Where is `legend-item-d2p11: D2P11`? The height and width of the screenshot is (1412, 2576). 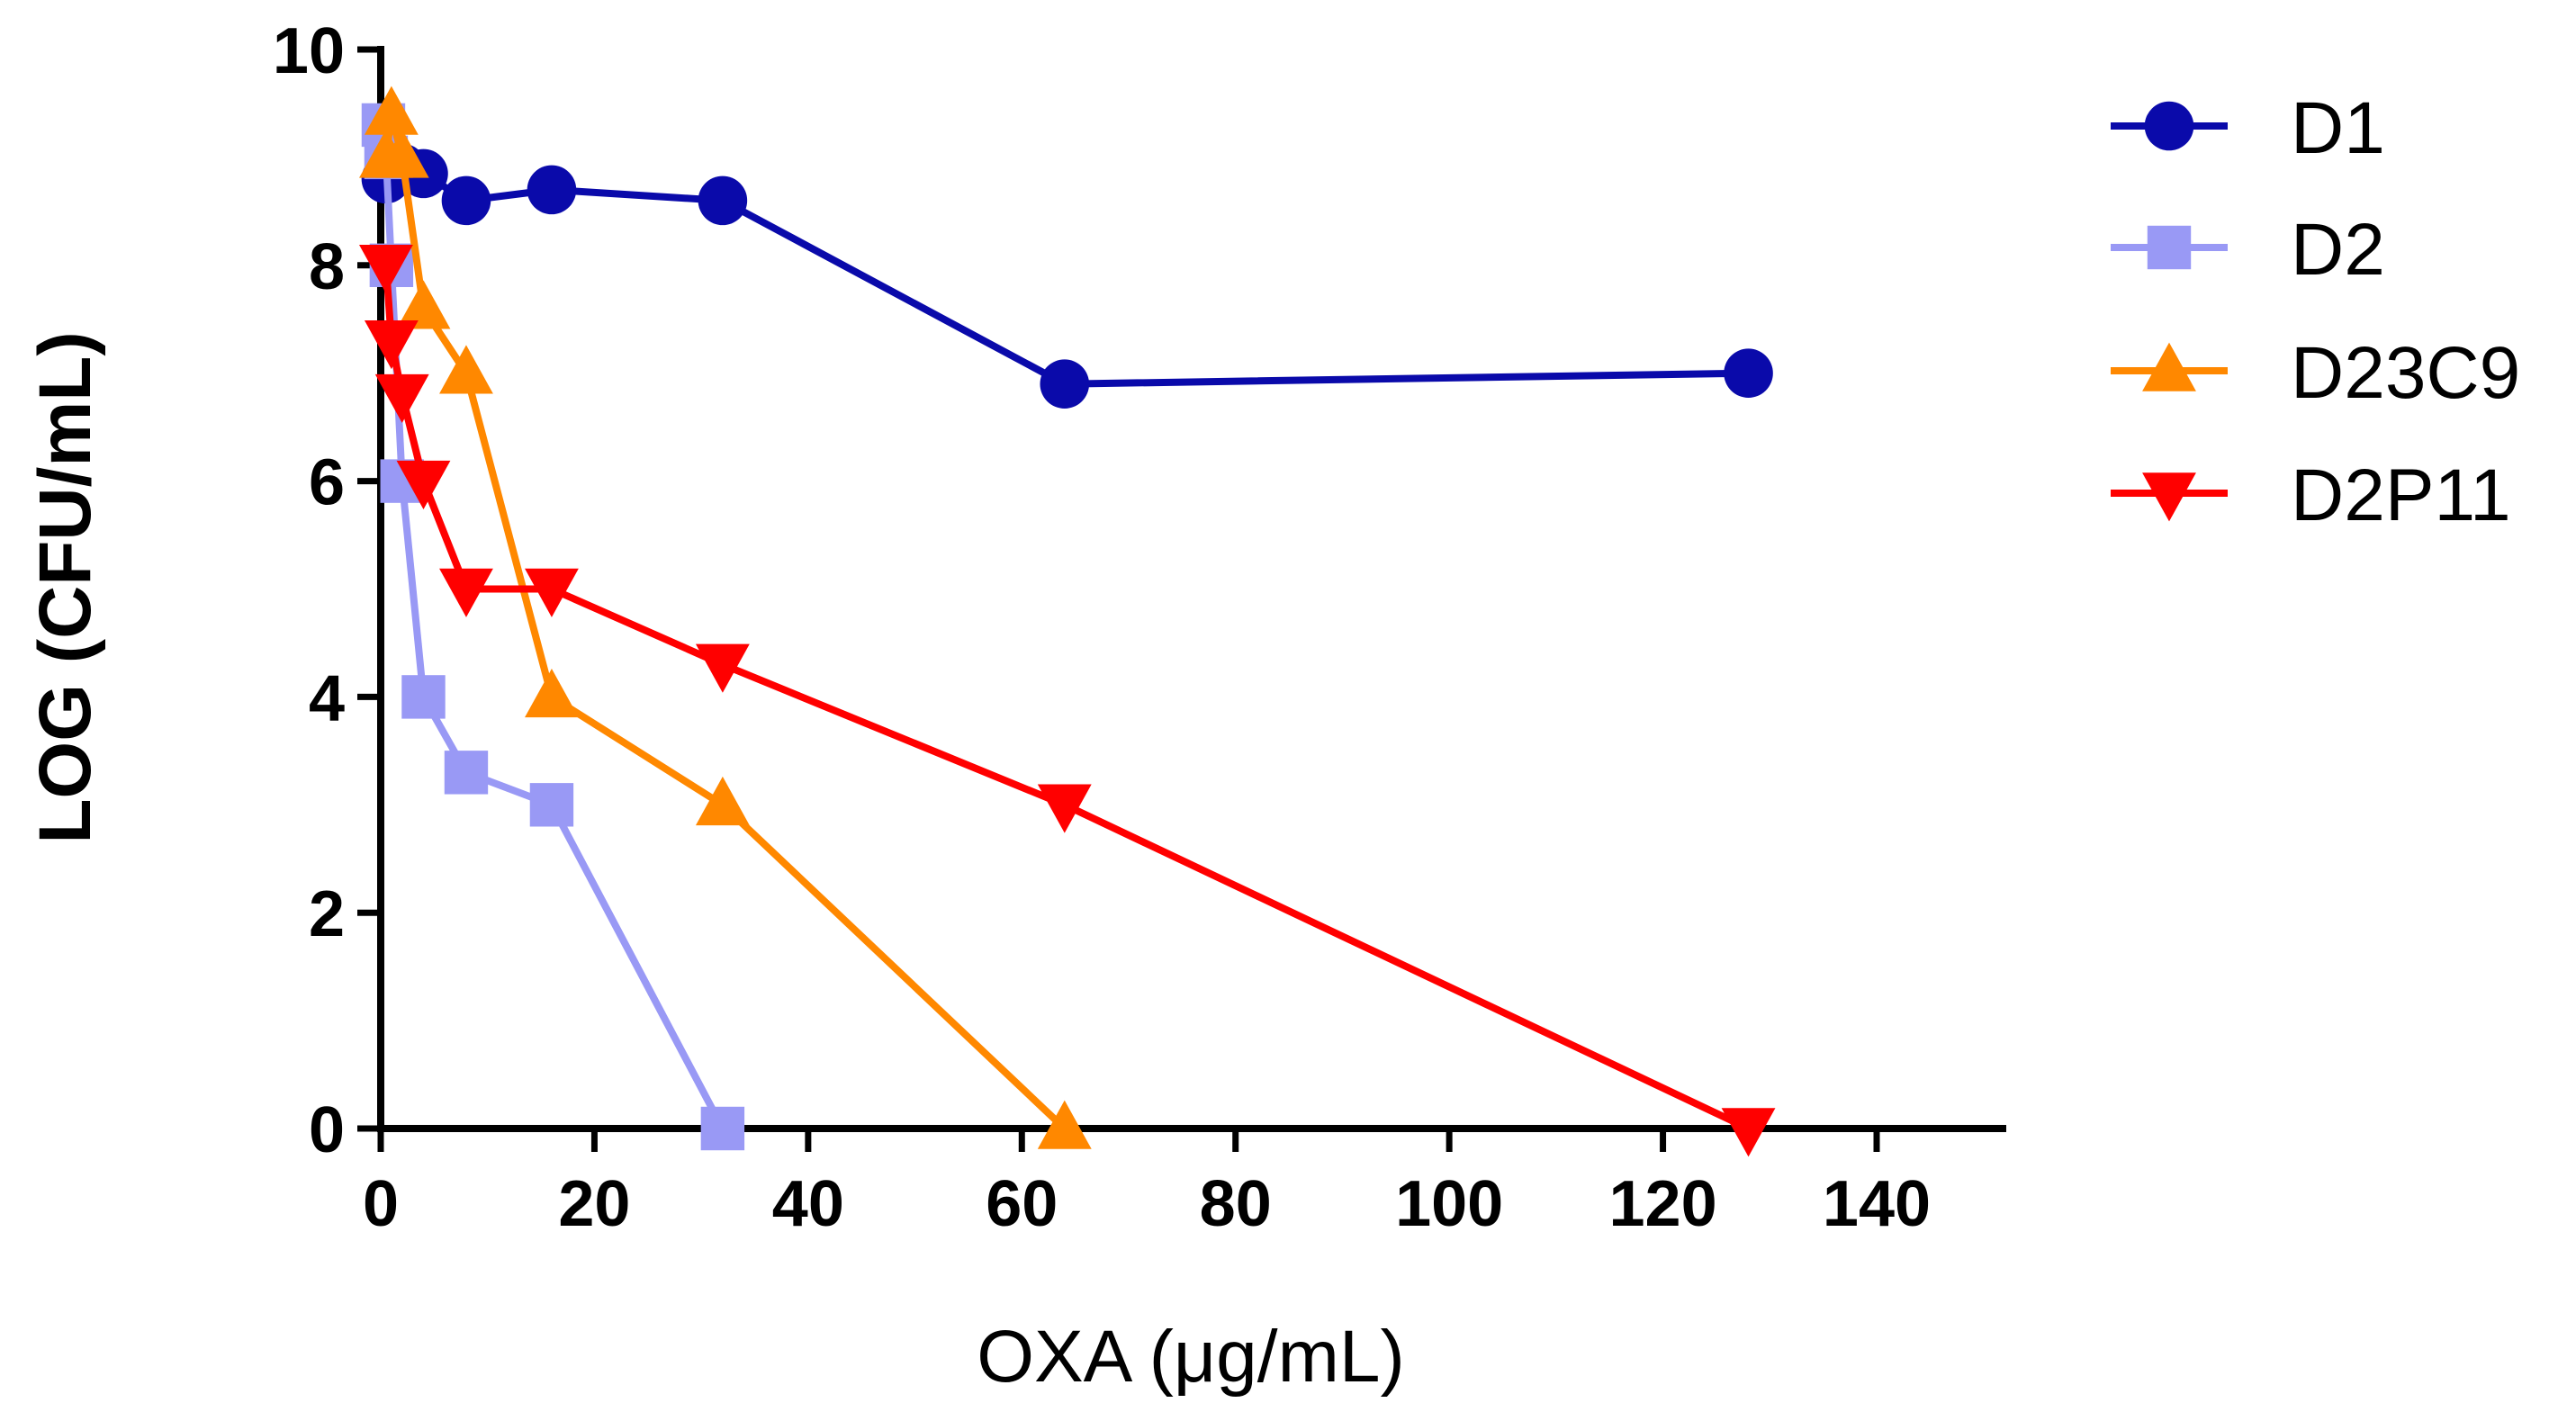 legend-item-d2p11: D2P11 is located at coordinates (2311, 495).